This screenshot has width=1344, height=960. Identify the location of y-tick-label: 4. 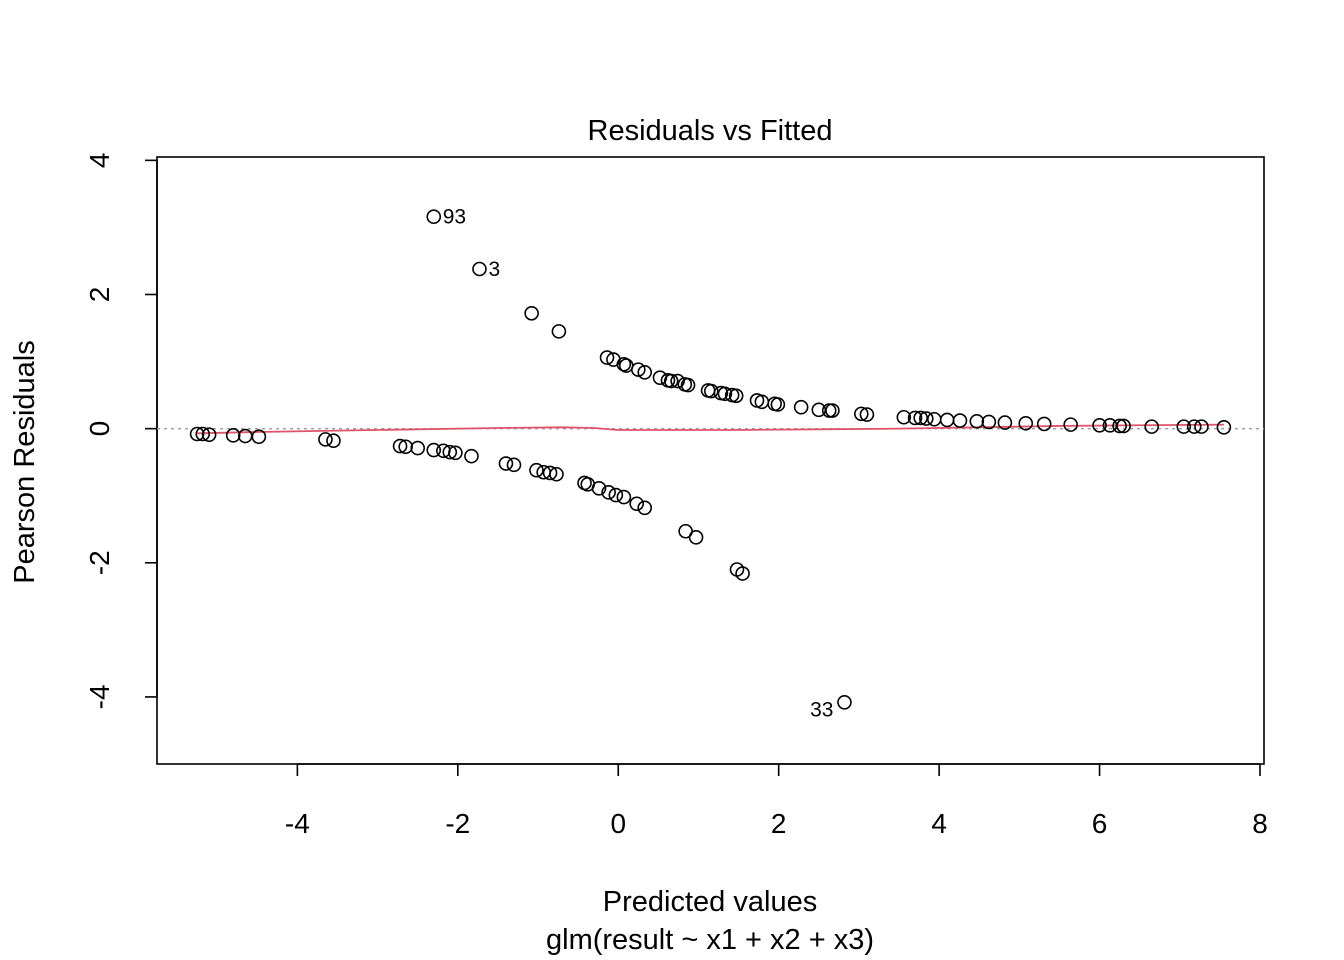
(99, 161).